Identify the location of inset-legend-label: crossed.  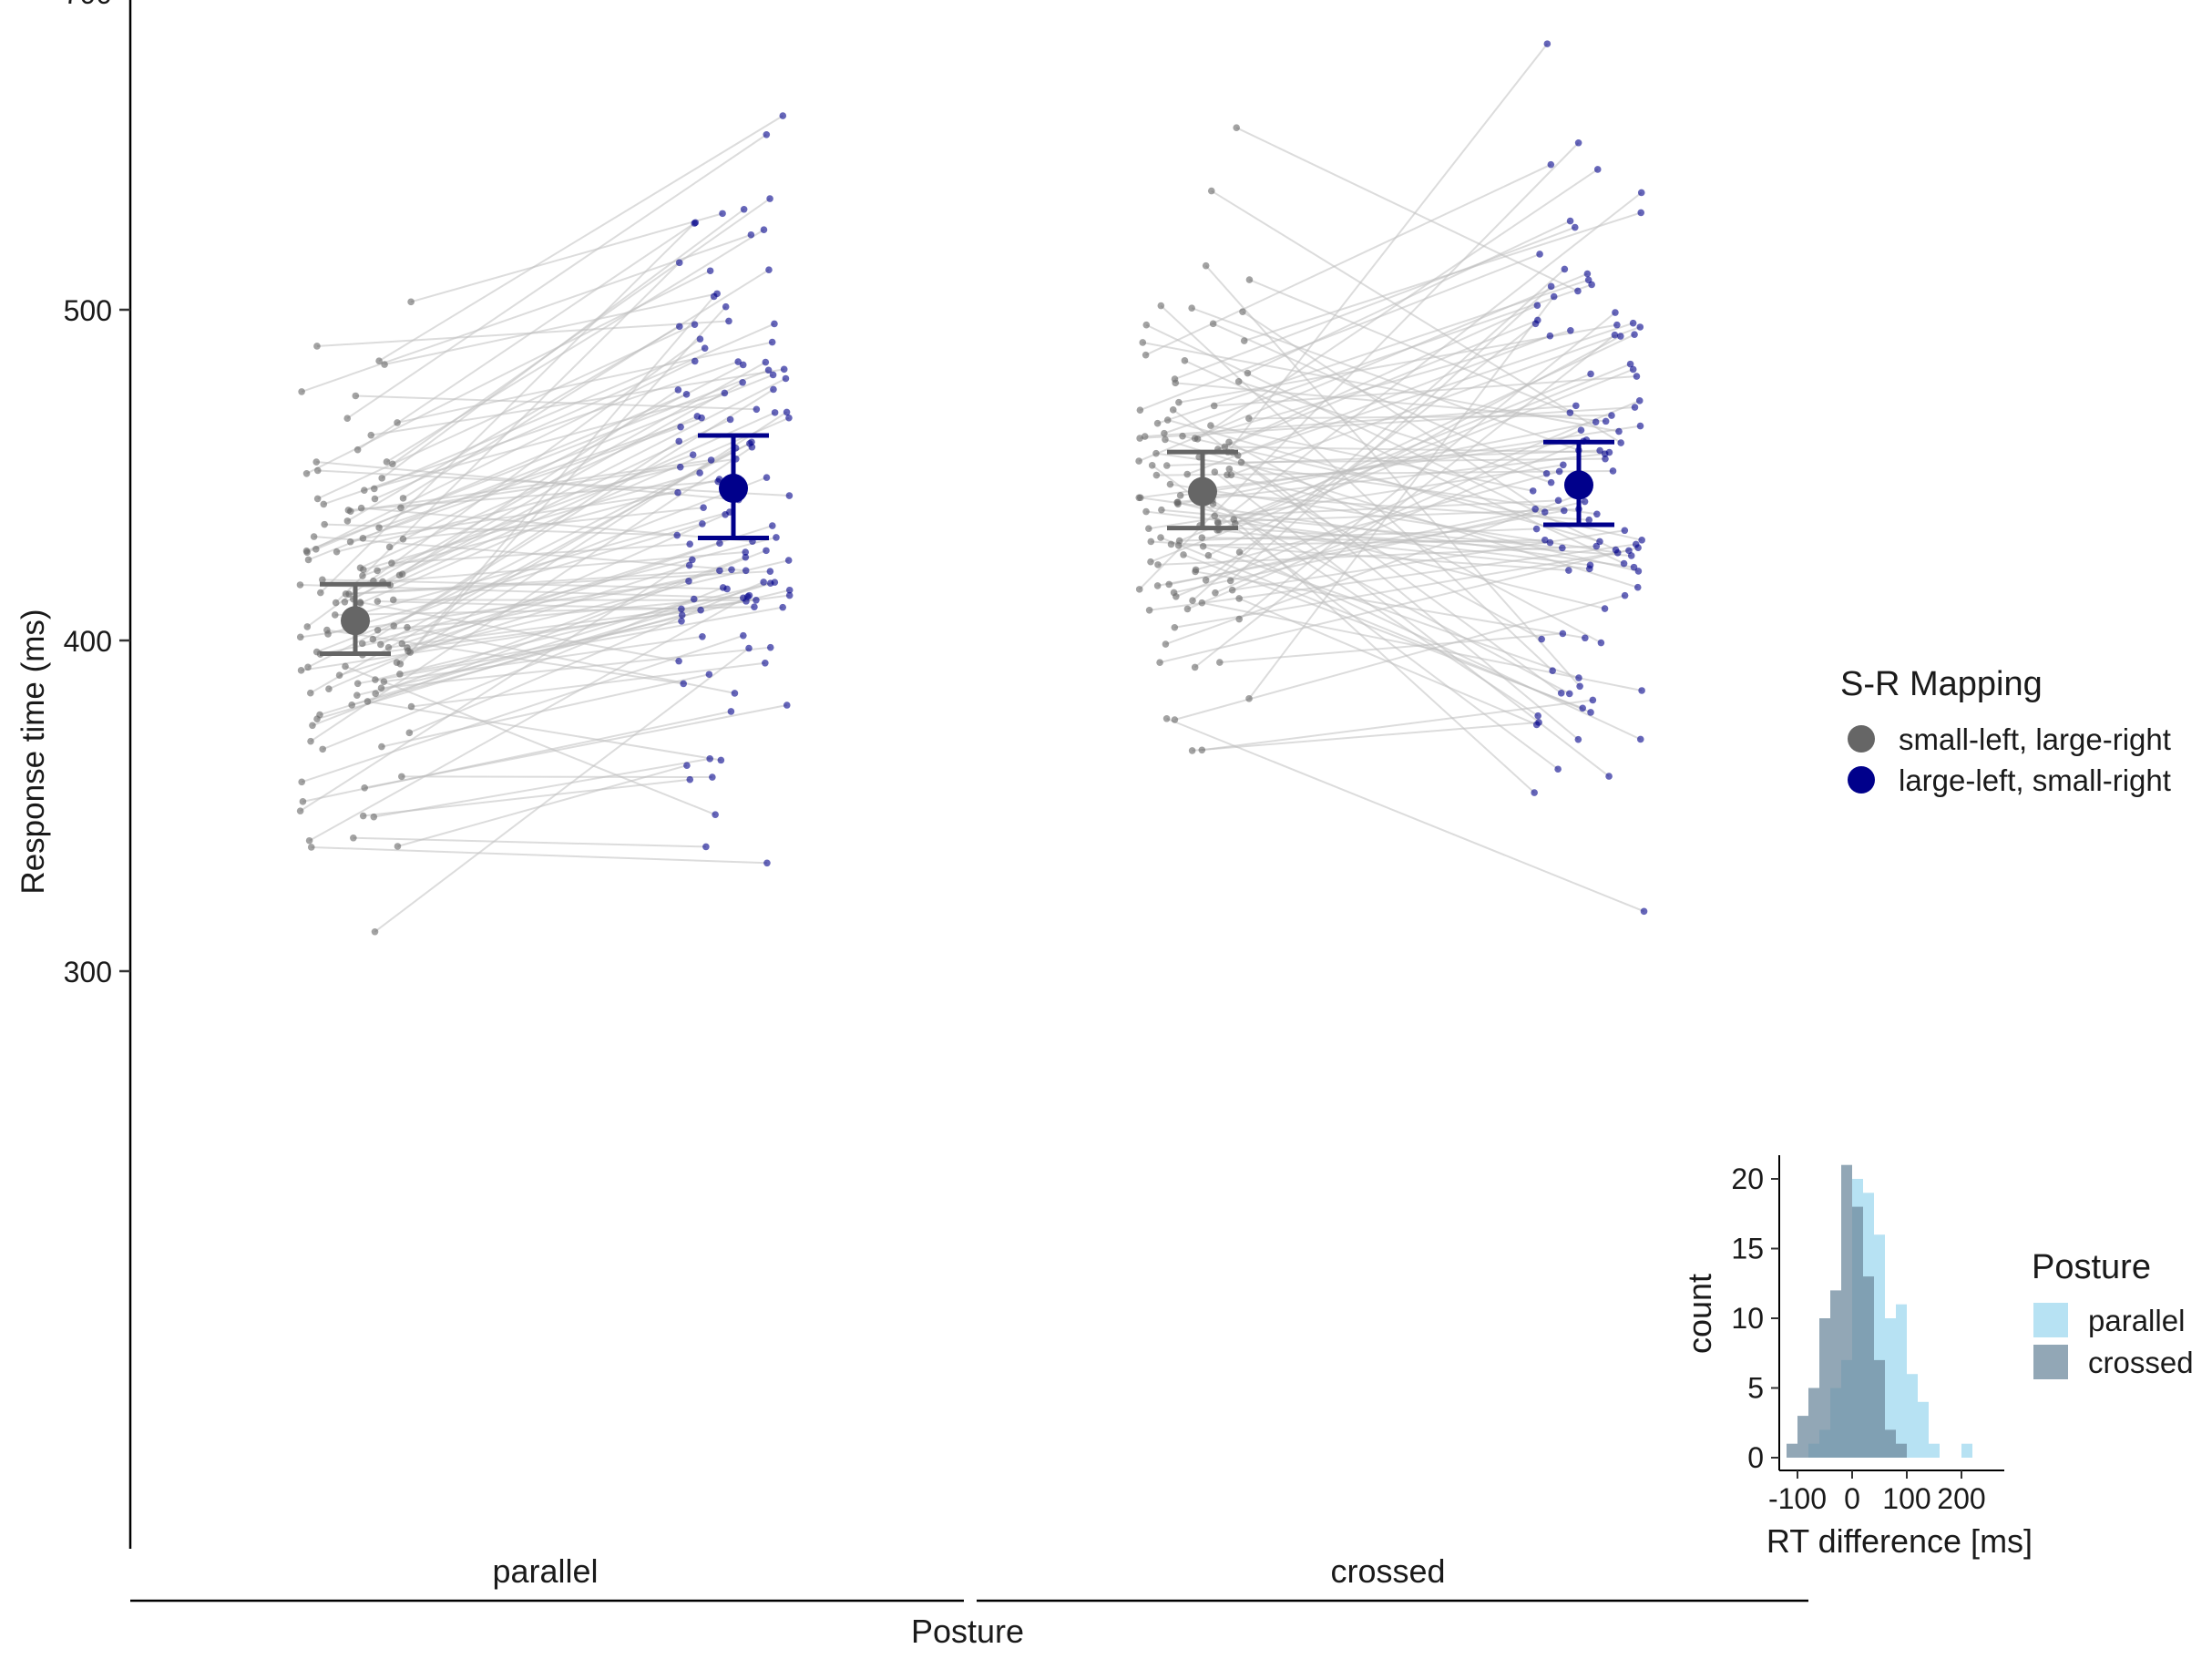
(2141, 1362).